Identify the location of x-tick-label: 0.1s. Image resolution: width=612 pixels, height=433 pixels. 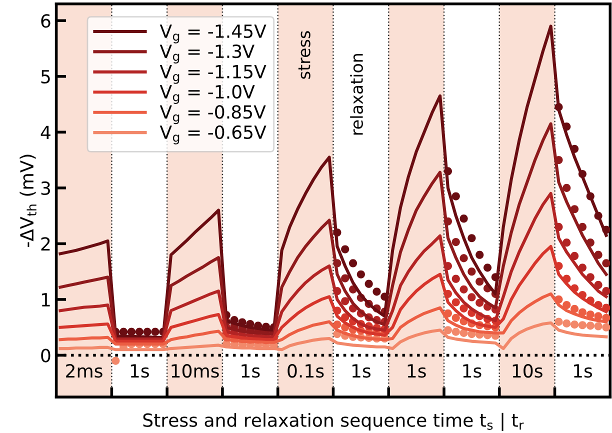
(306, 371).